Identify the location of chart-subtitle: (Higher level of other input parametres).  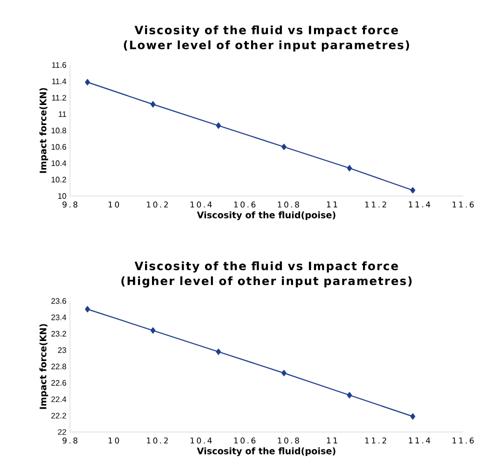
(266, 282).